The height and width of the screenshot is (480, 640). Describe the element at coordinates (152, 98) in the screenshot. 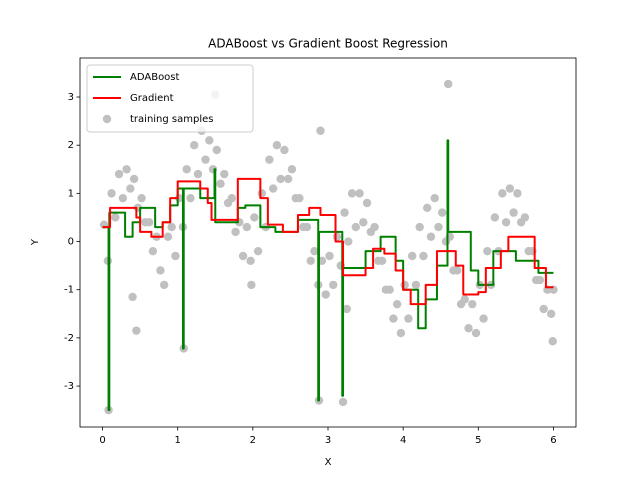

I see `legend-label: Gradient` at that location.